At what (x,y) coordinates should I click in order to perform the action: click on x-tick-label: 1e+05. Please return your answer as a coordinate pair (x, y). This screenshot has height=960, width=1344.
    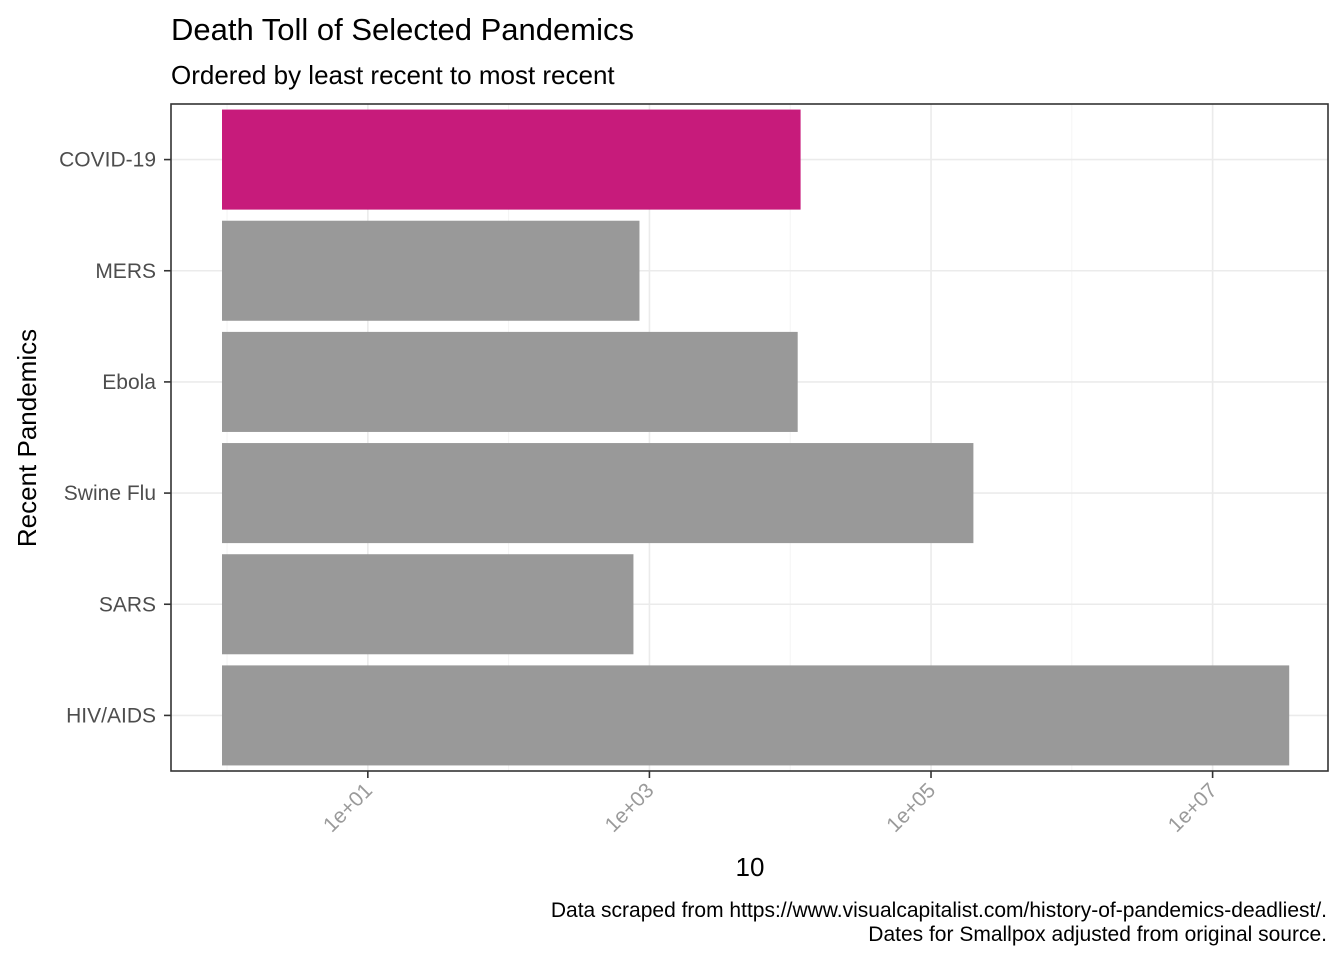
    Looking at the image, I should click on (911, 808).